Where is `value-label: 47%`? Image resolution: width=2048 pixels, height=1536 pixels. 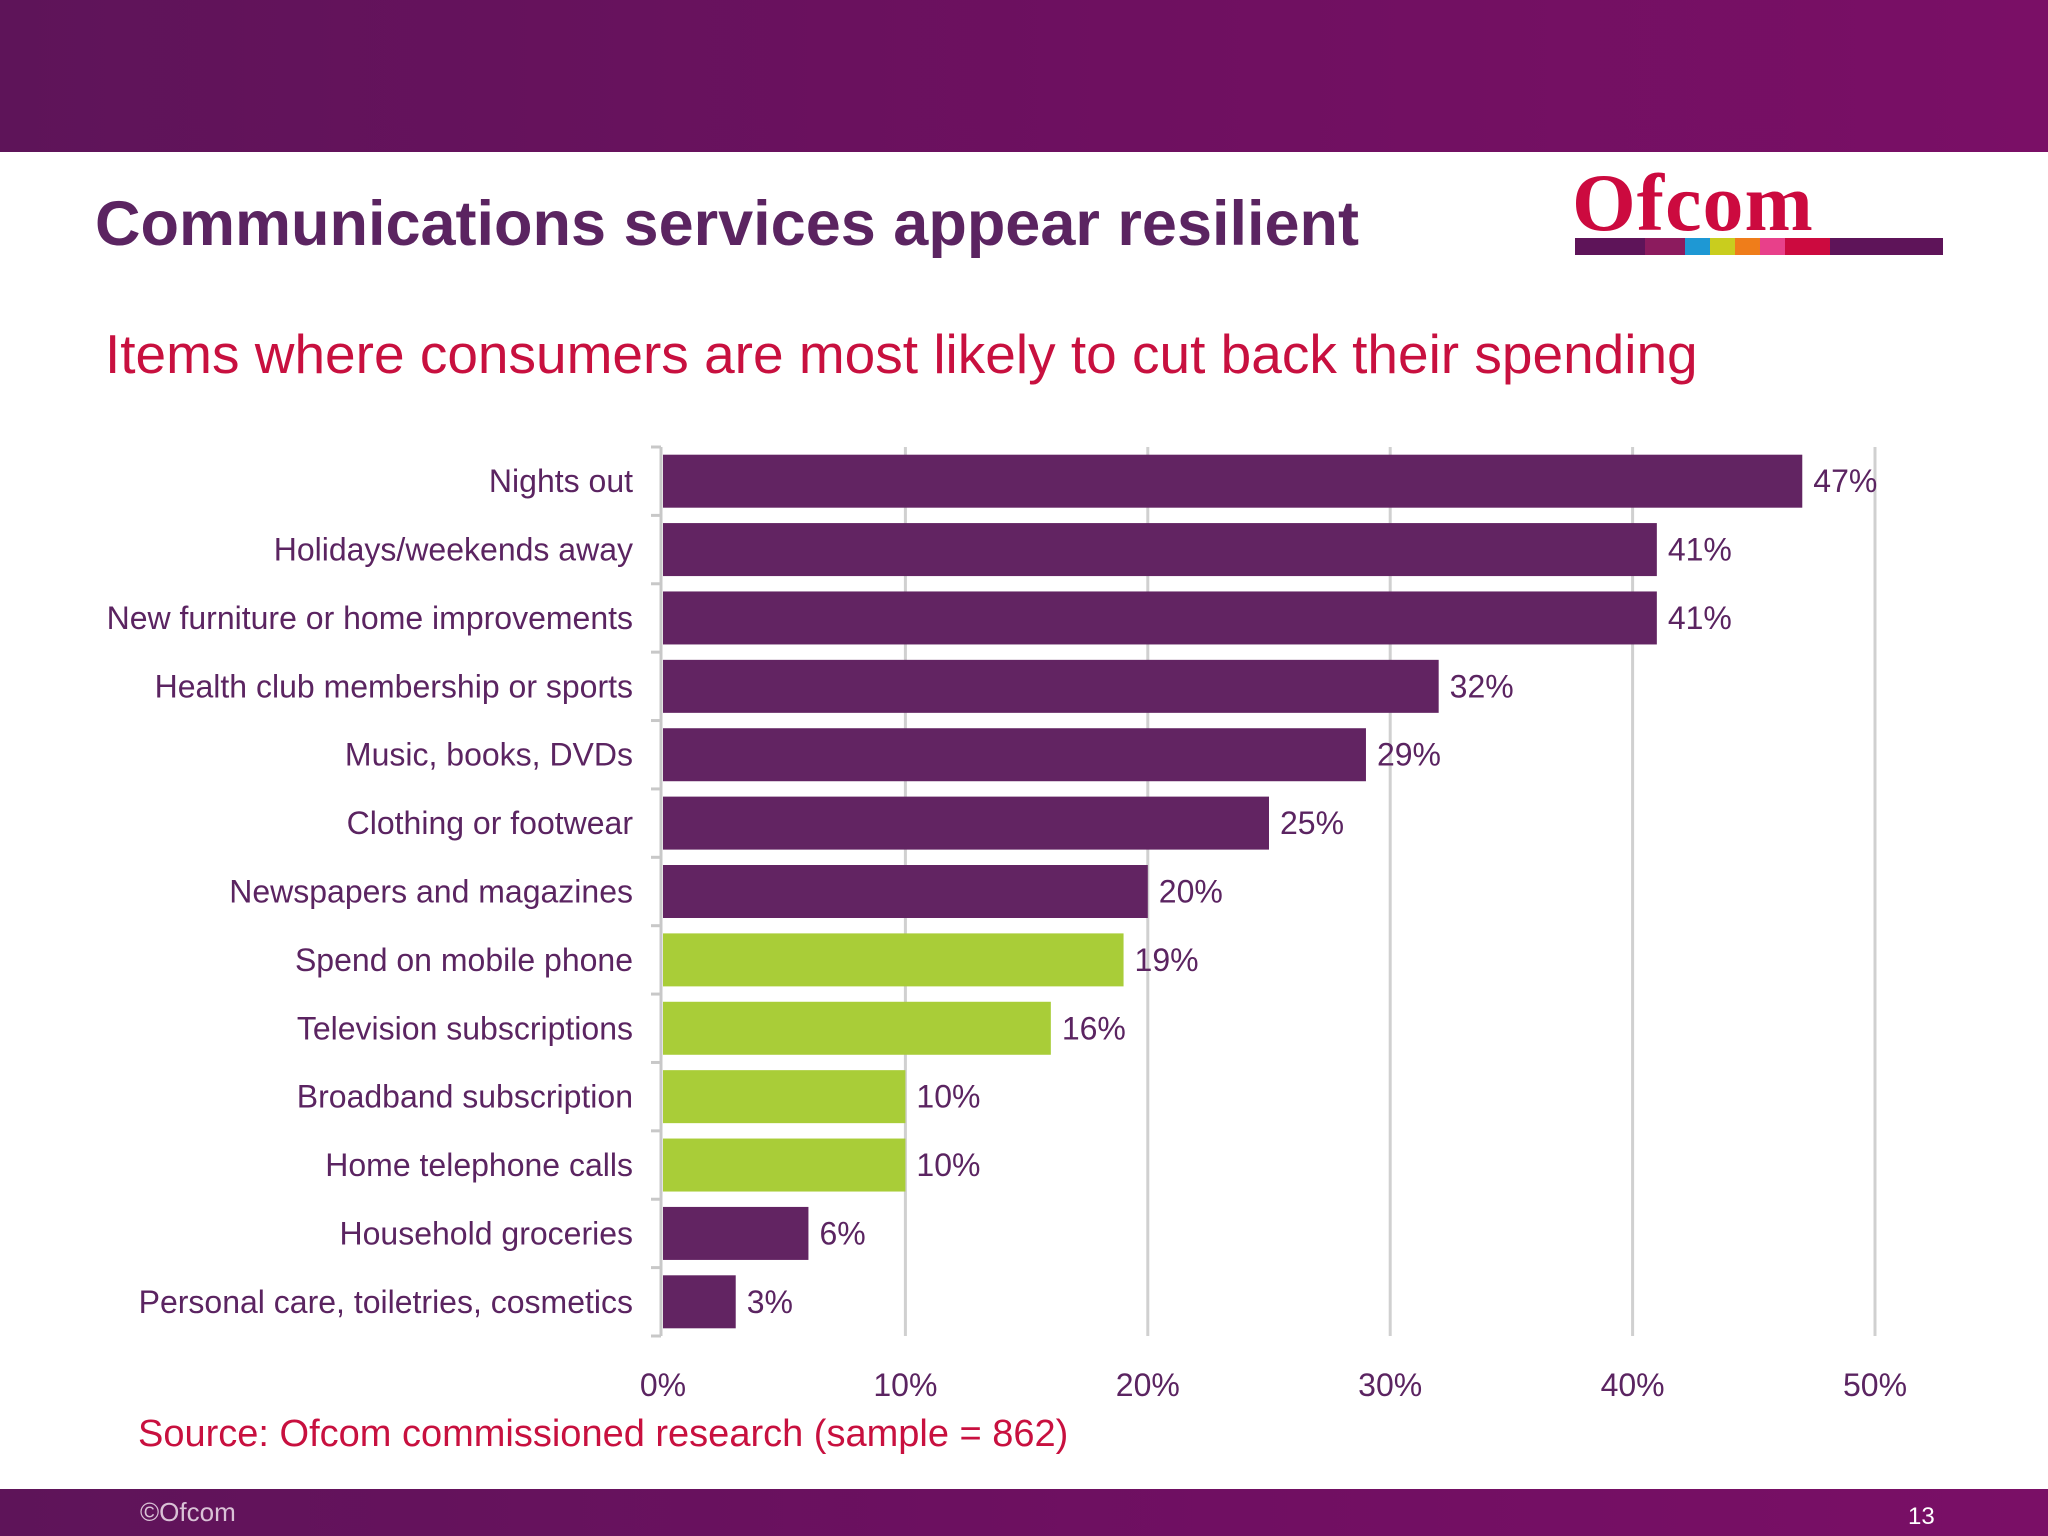 value-label: 47% is located at coordinates (1845, 481).